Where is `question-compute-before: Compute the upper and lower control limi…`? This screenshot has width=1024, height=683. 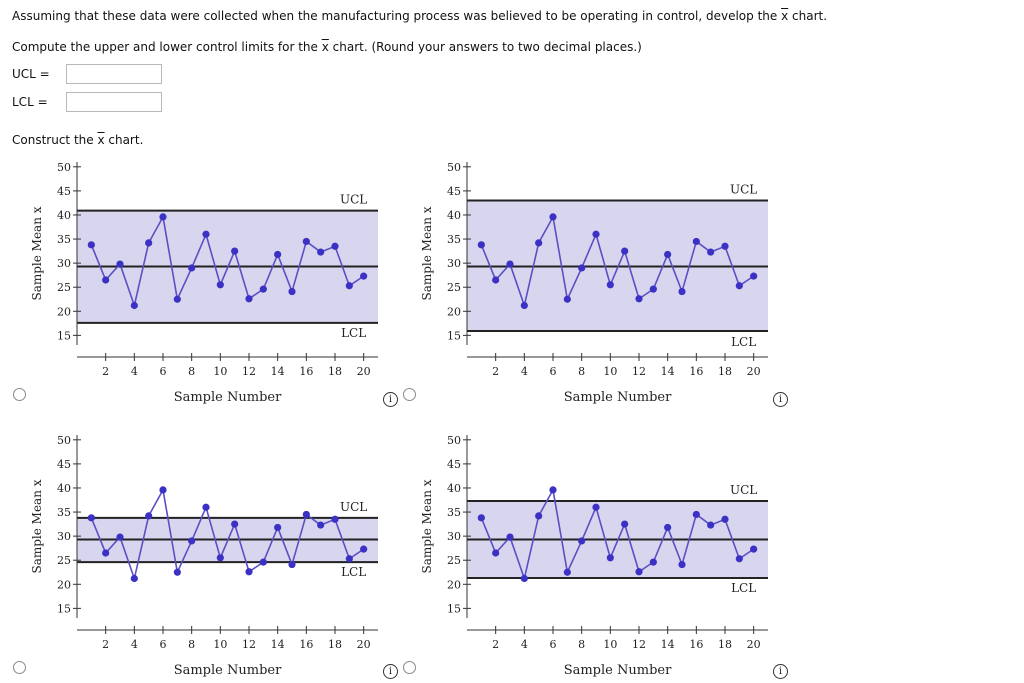 question-compute-before: Compute the upper and lower control limi… is located at coordinates (167, 47).